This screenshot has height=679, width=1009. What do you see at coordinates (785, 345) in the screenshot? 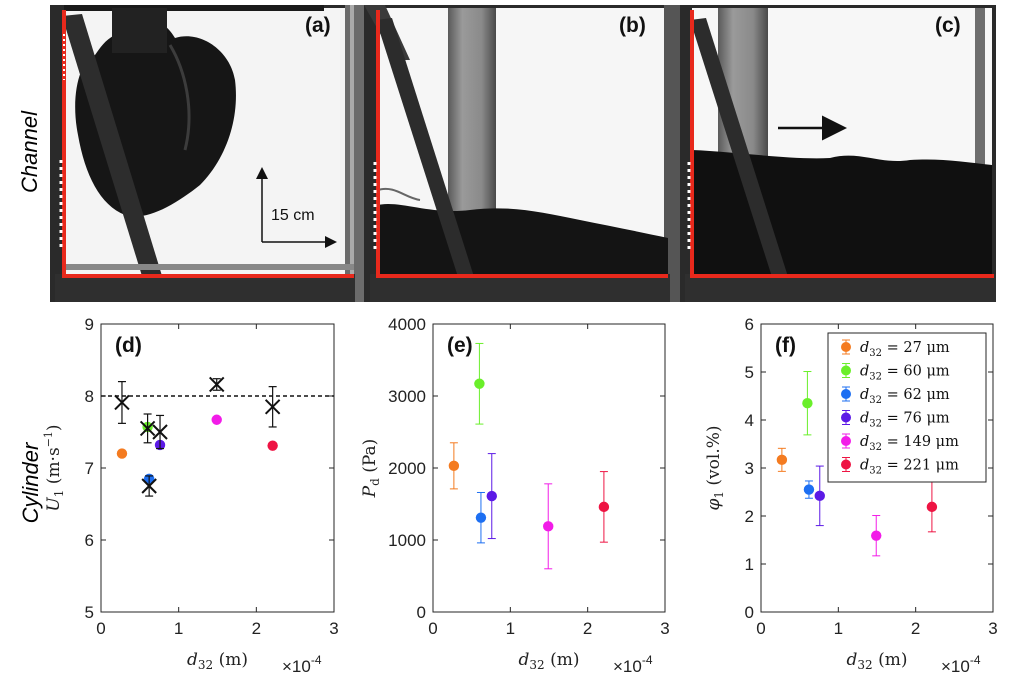
I see `panel-label: (f)` at bounding box center [785, 345].